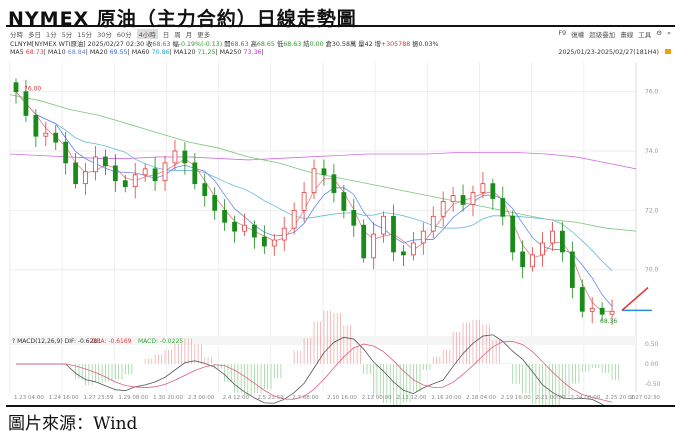 This screenshot has height=435, width=681. Describe the element at coordinates (140, 52) in the screenshot. I see `ma-label: MA60` at that location.